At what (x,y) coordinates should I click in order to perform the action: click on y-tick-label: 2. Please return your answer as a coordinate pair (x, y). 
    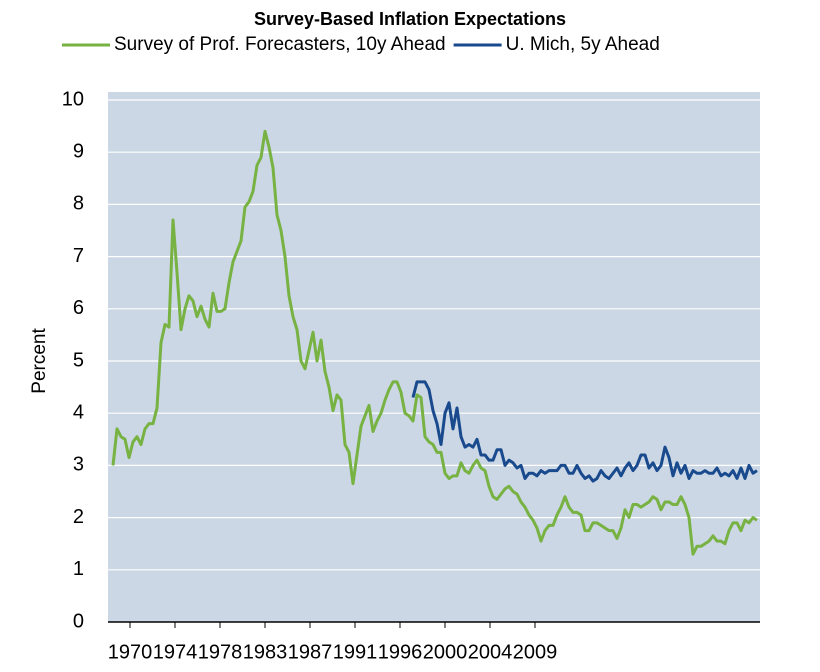
    Looking at the image, I should click on (78, 517).